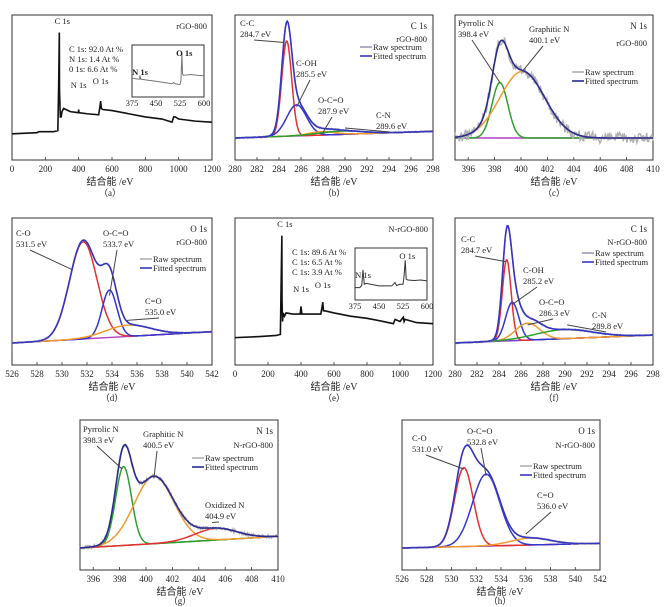 This screenshot has height=607, width=671. What do you see at coordinates (554, 193) in the screenshot?
I see `panel-caption: （c）` at bounding box center [554, 193].